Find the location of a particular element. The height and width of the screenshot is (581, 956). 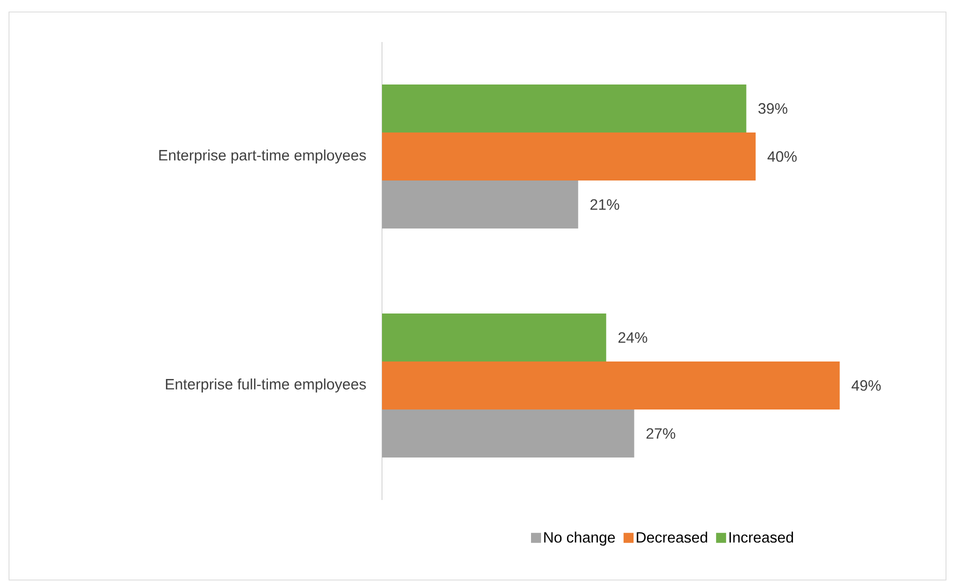

data-label: 39% is located at coordinates (773, 108).